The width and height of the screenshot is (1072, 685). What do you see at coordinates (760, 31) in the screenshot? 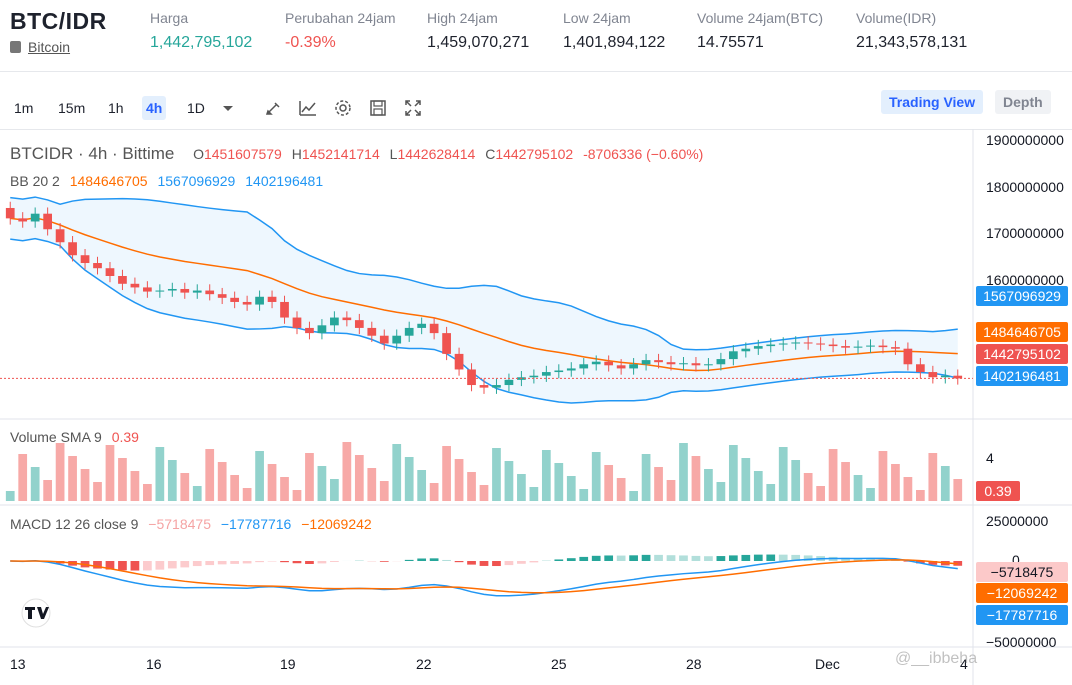
I see `stat-4: Volume 24jam(BTC) 14.75571` at bounding box center [760, 31].